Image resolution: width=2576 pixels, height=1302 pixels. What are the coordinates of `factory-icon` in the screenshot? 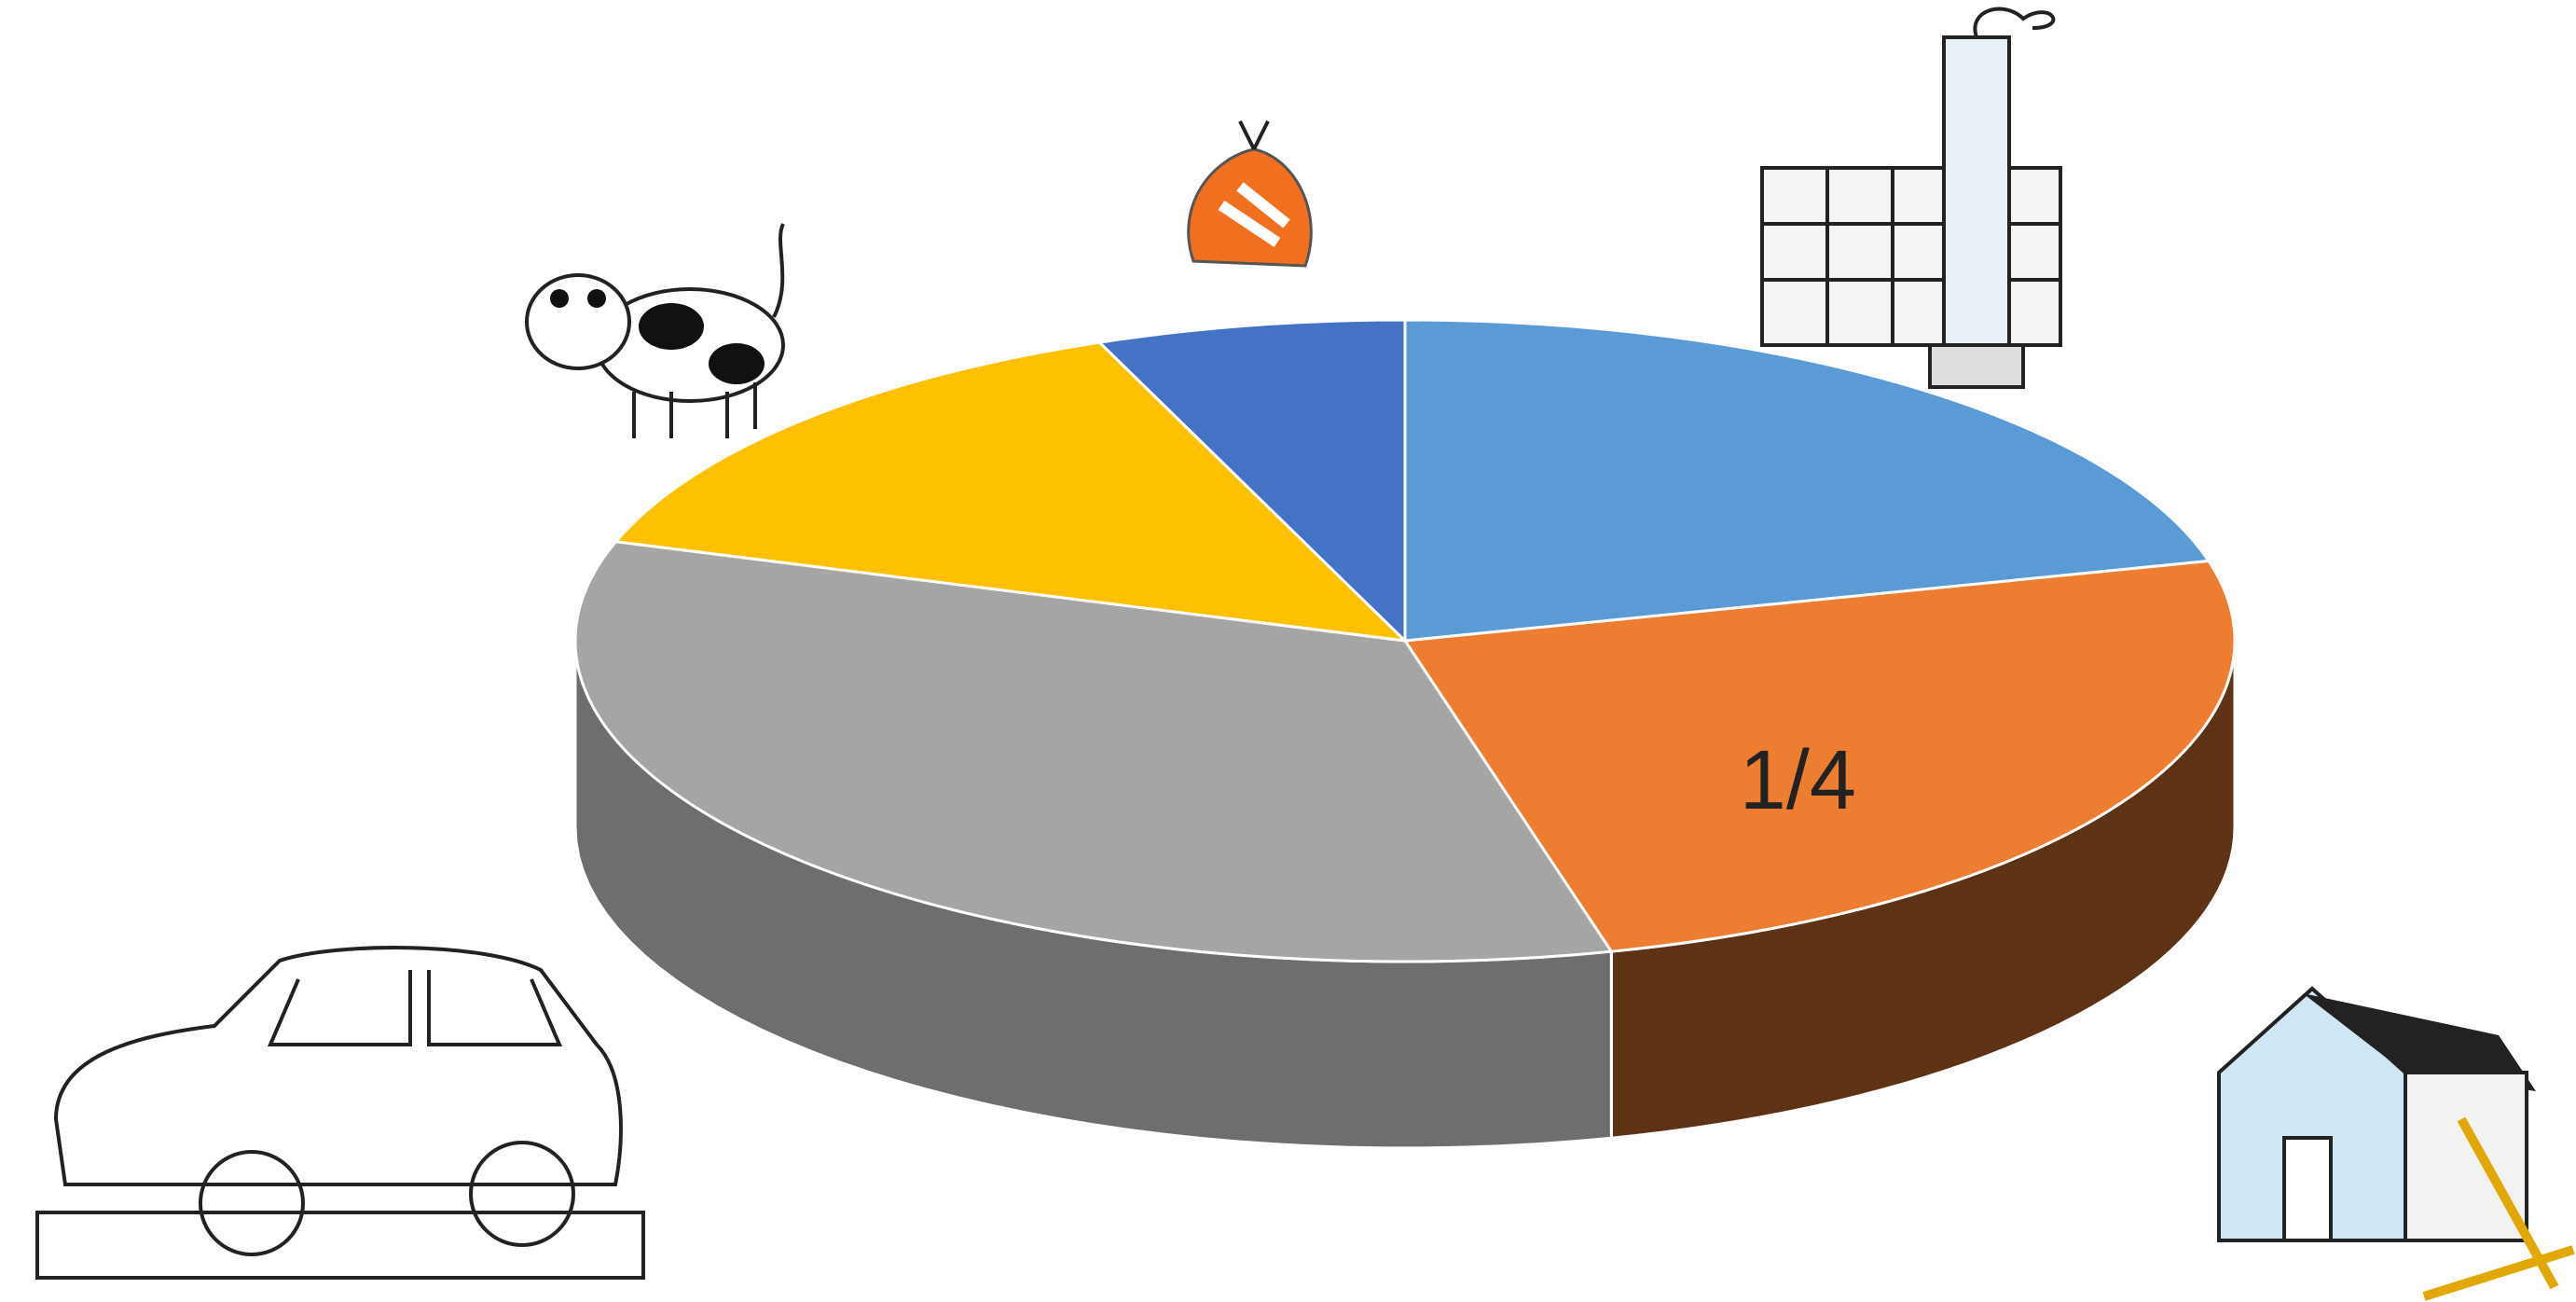 It's located at (1911, 198).